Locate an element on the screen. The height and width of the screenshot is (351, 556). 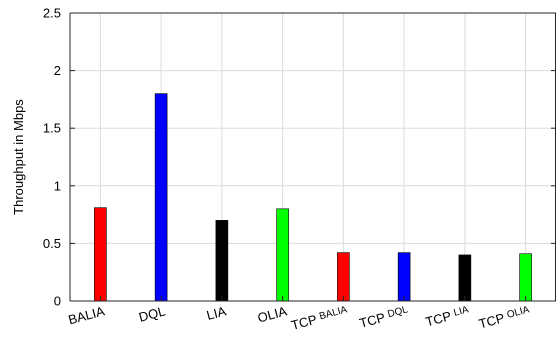
y-tick-label: 2 is located at coordinates (57, 70).